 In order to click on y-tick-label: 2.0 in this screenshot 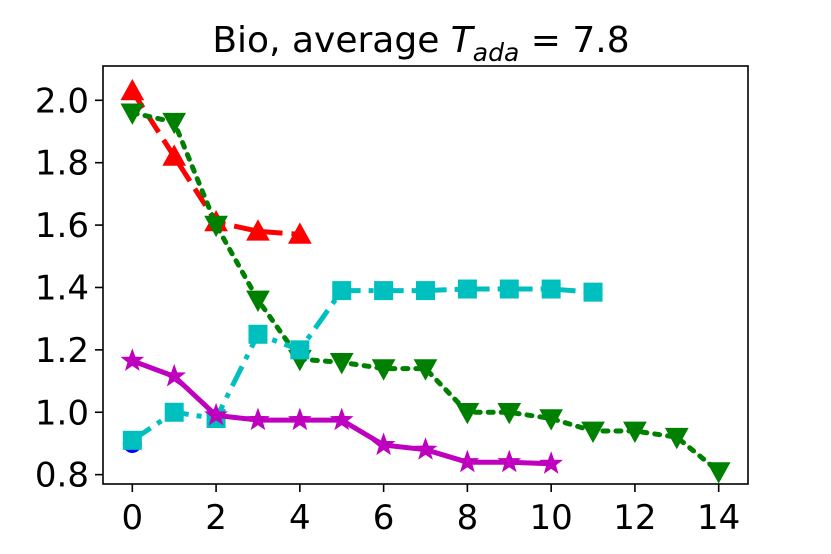, I will do `click(62, 101)`.